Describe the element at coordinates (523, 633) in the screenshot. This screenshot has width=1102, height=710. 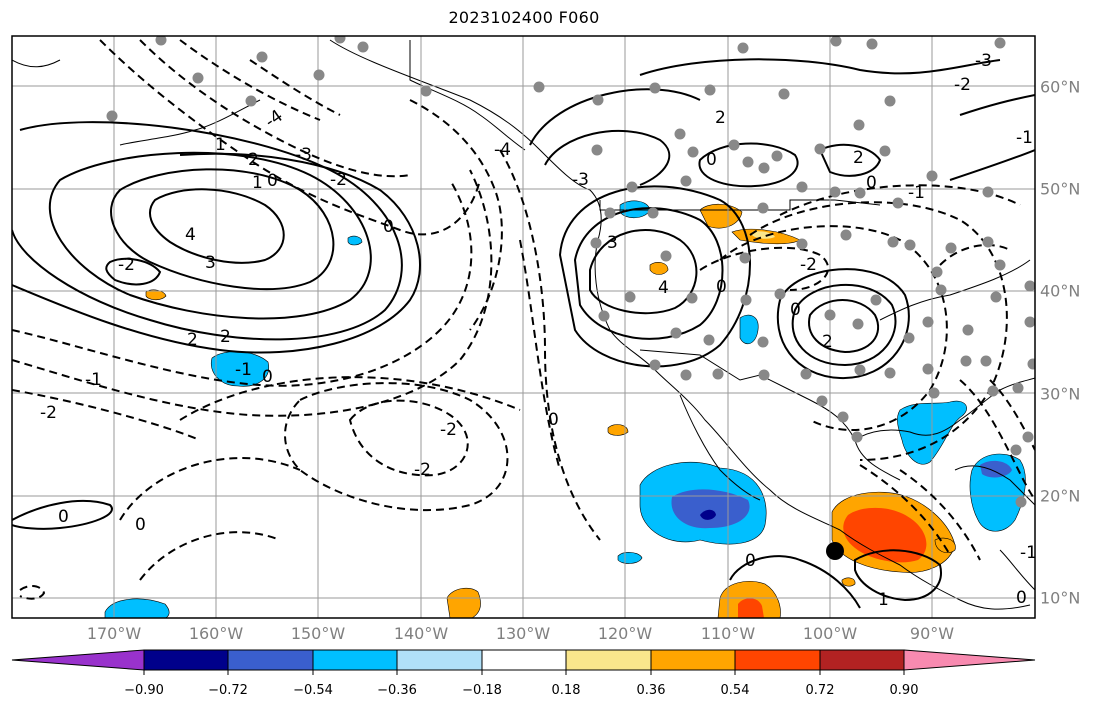
I see `lon-label-130w: 130°W` at that location.